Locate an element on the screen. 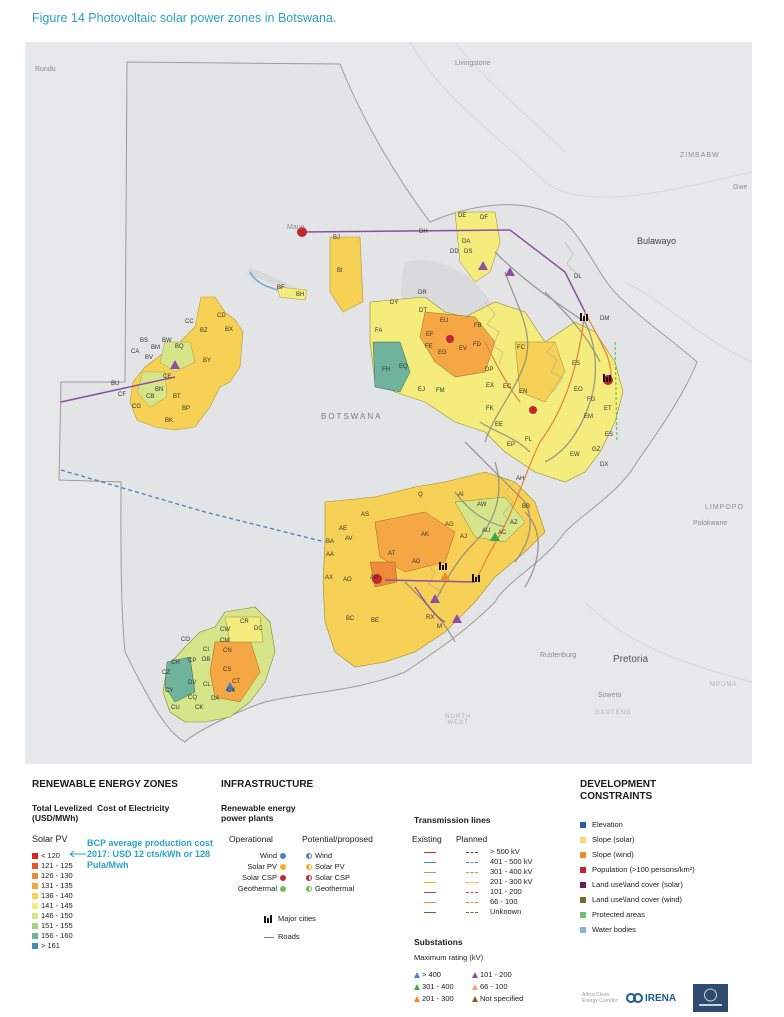  zone-code: BJ is located at coordinates (337, 238).